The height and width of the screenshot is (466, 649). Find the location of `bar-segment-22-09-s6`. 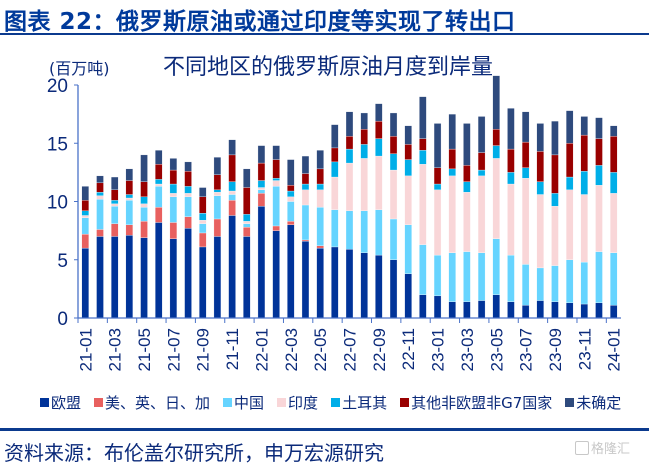

bar-segment-22-09-s6 is located at coordinates (379, 112).